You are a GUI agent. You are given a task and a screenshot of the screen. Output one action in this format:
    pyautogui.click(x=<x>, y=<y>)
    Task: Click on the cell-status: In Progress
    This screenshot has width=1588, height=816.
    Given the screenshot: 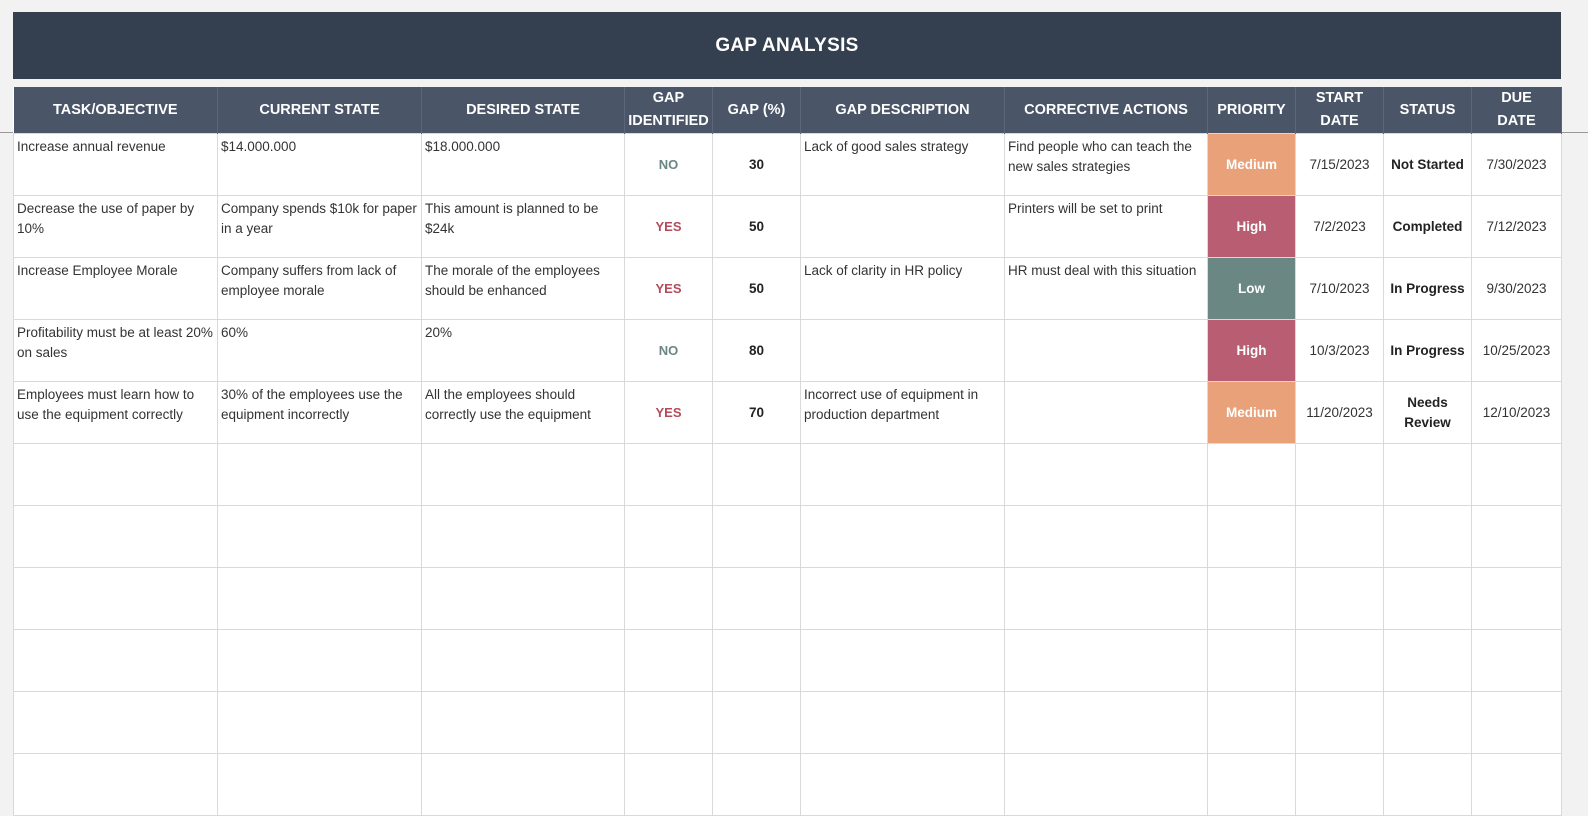 What is the action you would take?
    pyautogui.click(x=1427, y=350)
    